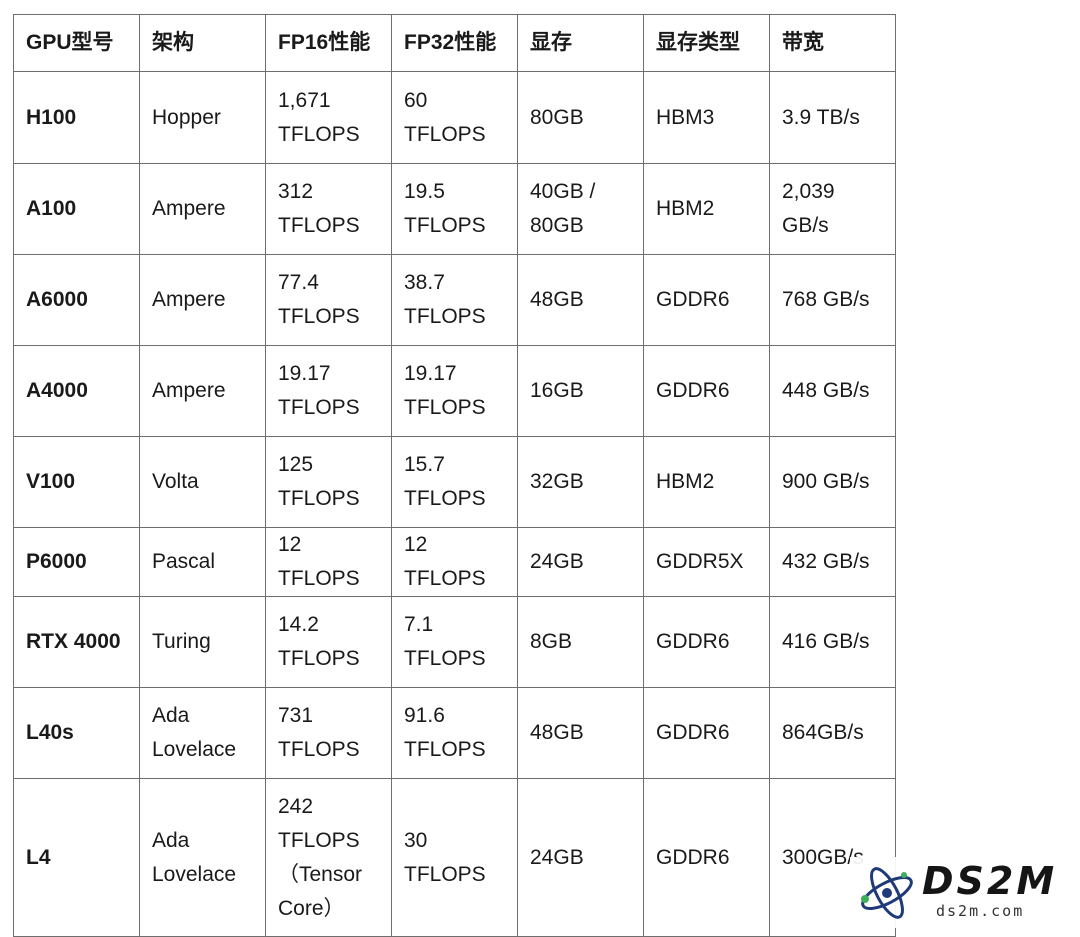 Image resolution: width=1080 pixels, height=937 pixels. What do you see at coordinates (76, 300) in the screenshot?
I see `model-cell: A6000` at bounding box center [76, 300].